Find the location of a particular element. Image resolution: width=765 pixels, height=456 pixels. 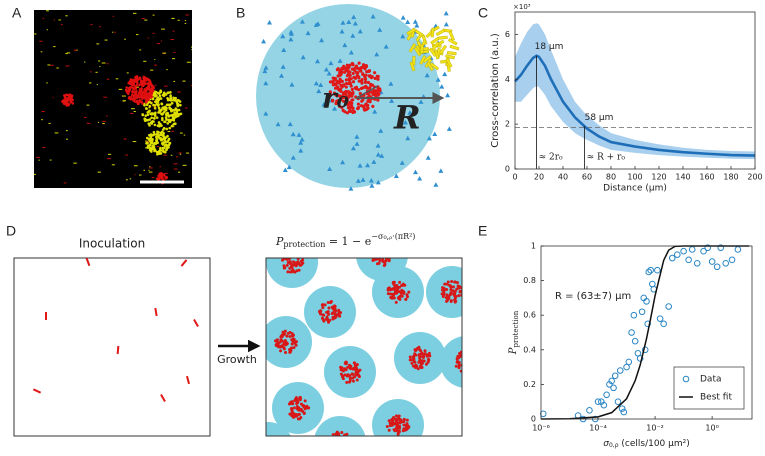

y-tick-label: 0.2 is located at coordinates (529, 384).